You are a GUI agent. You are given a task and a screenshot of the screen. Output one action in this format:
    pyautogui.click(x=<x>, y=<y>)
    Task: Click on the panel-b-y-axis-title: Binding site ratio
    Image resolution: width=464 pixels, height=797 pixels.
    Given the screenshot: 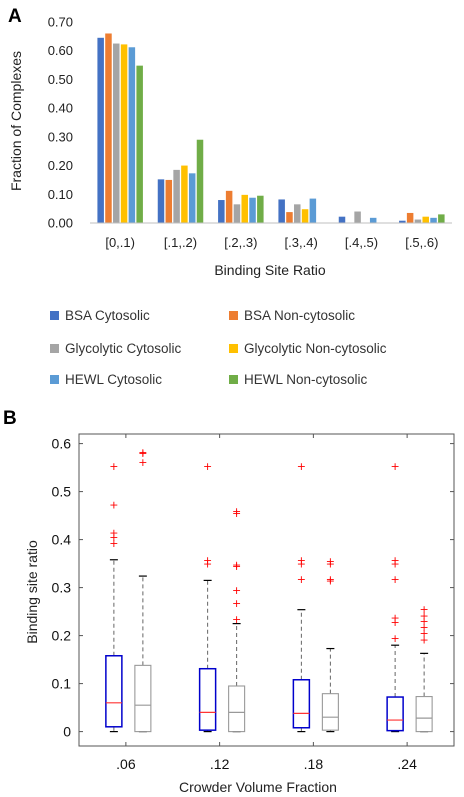 What is the action you would take?
    pyautogui.click(x=32, y=592)
    